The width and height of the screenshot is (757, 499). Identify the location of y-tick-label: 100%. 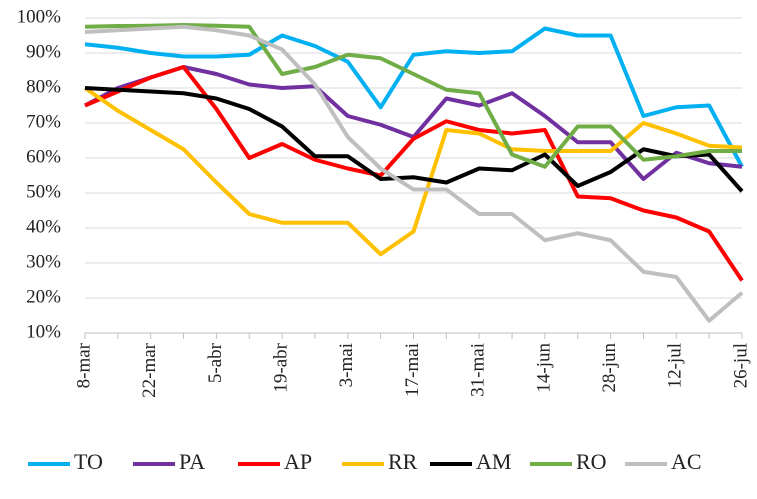
(39, 16).